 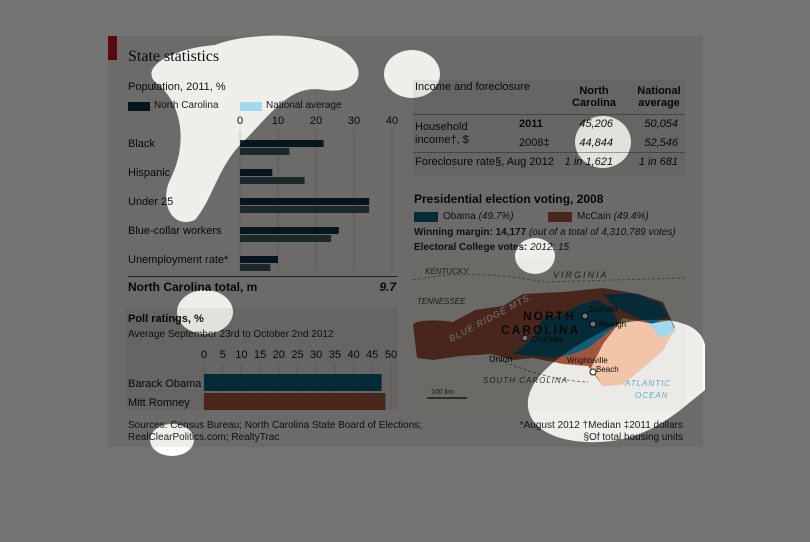 I want to click on margin-label: Winning margin: 14,177, so click(x=470, y=232).